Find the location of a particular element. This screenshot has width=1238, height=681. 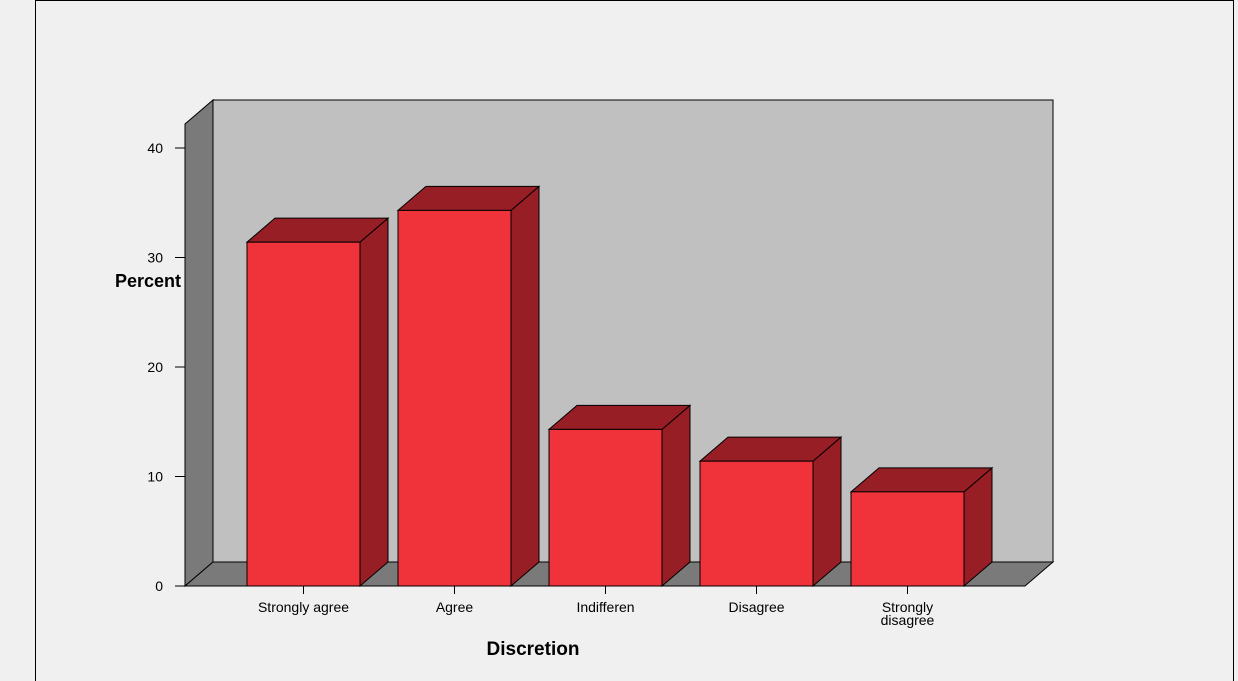

x-tick-label-line: Strongly is located at coordinates (907, 607).